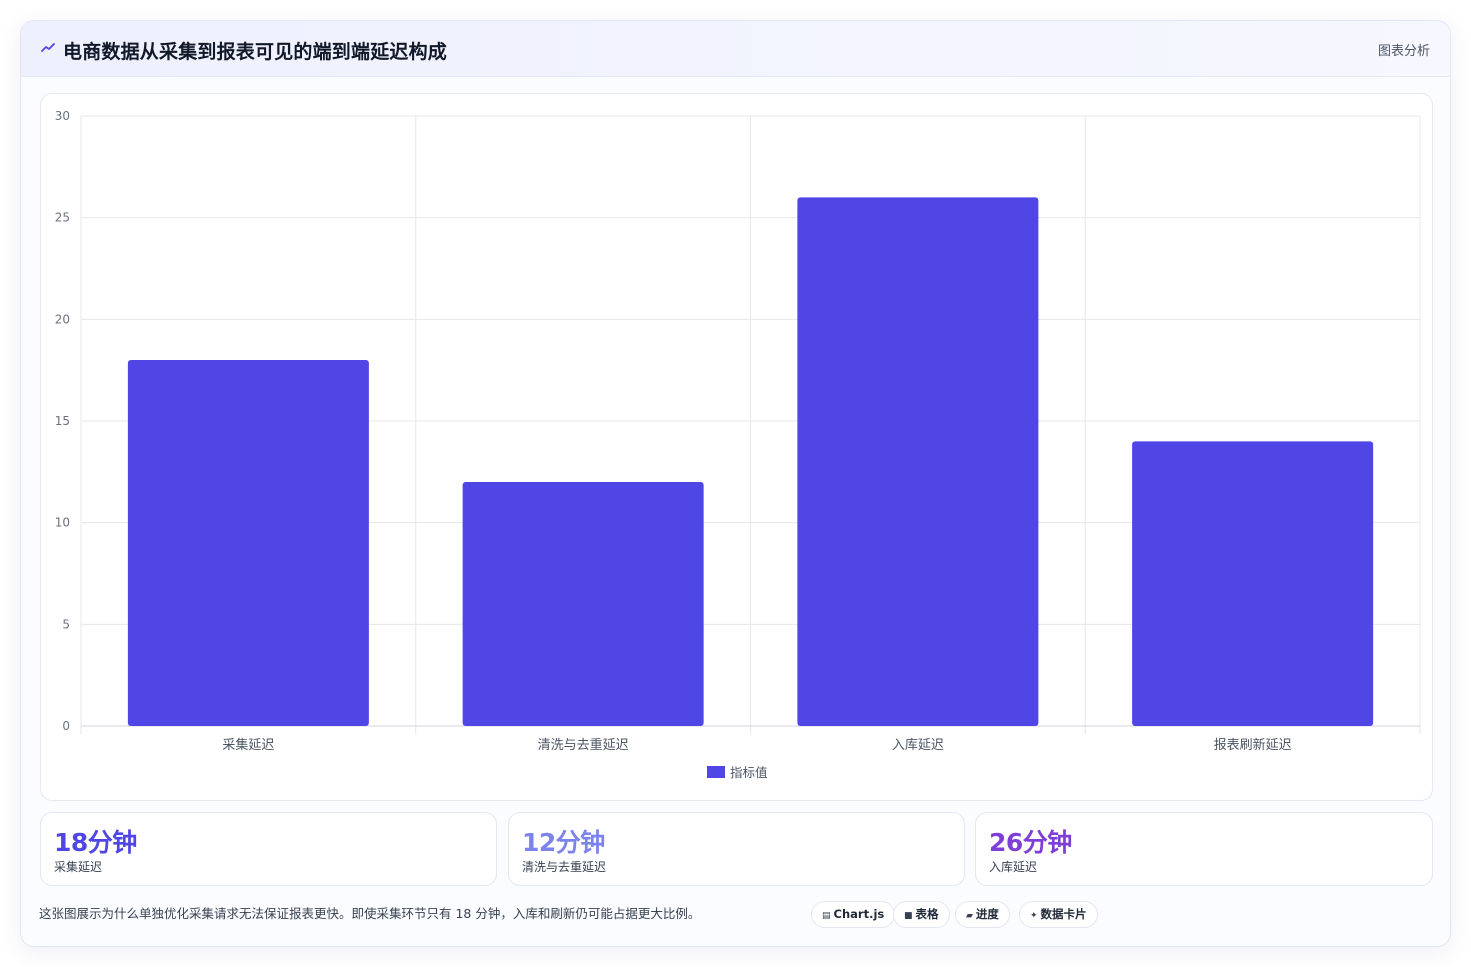 Image resolution: width=1471 pixels, height=967 pixels. Describe the element at coordinates (95, 842) in the screenshot. I see `stat-value: 18分钟` at that location.